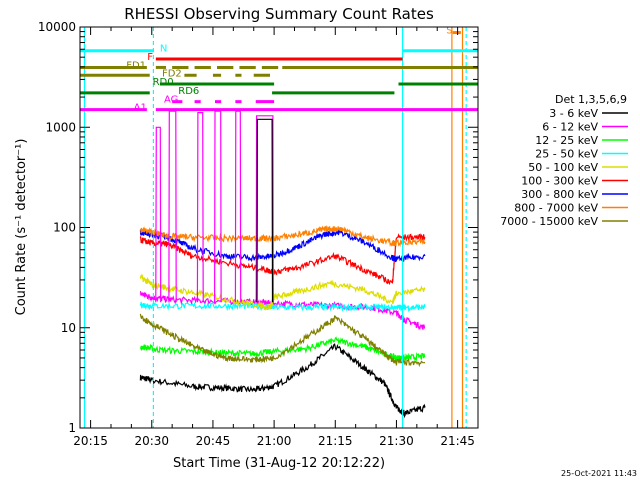 The width and height of the screenshot is (640, 480). I want to click on legend-label-6: 300 - 800 keV, so click(559, 194).